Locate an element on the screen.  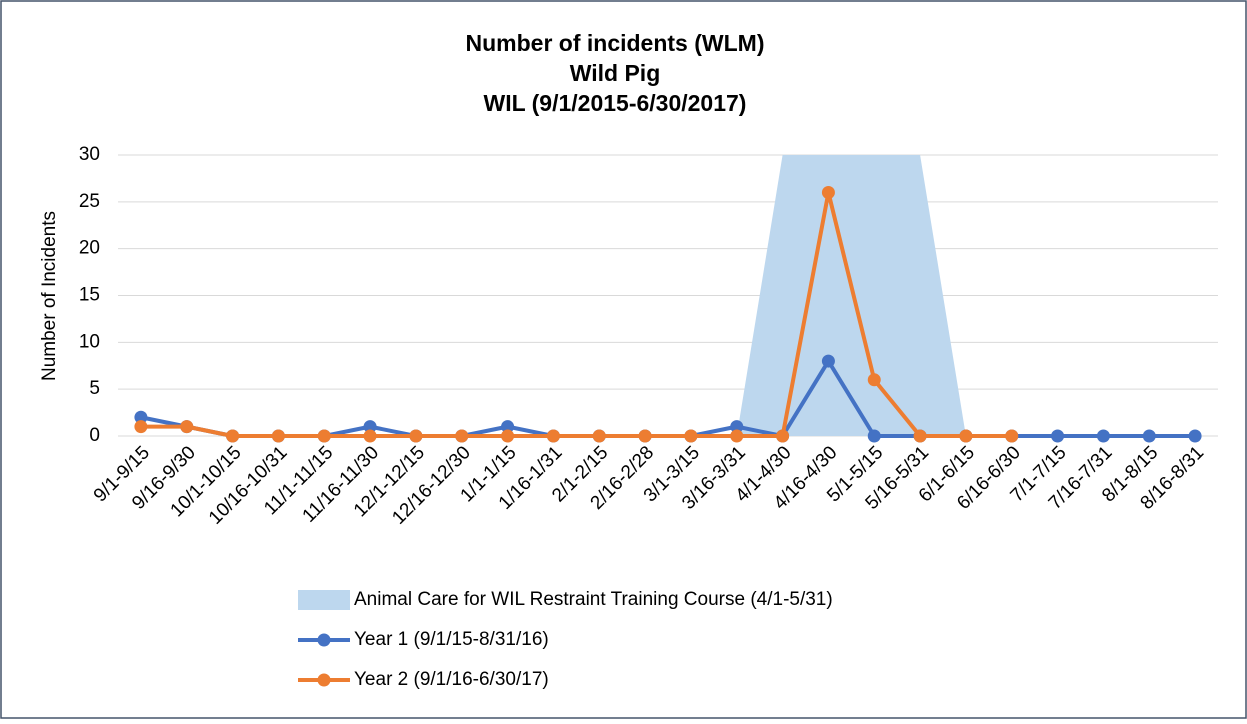
y-tick-label: 30 is located at coordinates (89, 154).